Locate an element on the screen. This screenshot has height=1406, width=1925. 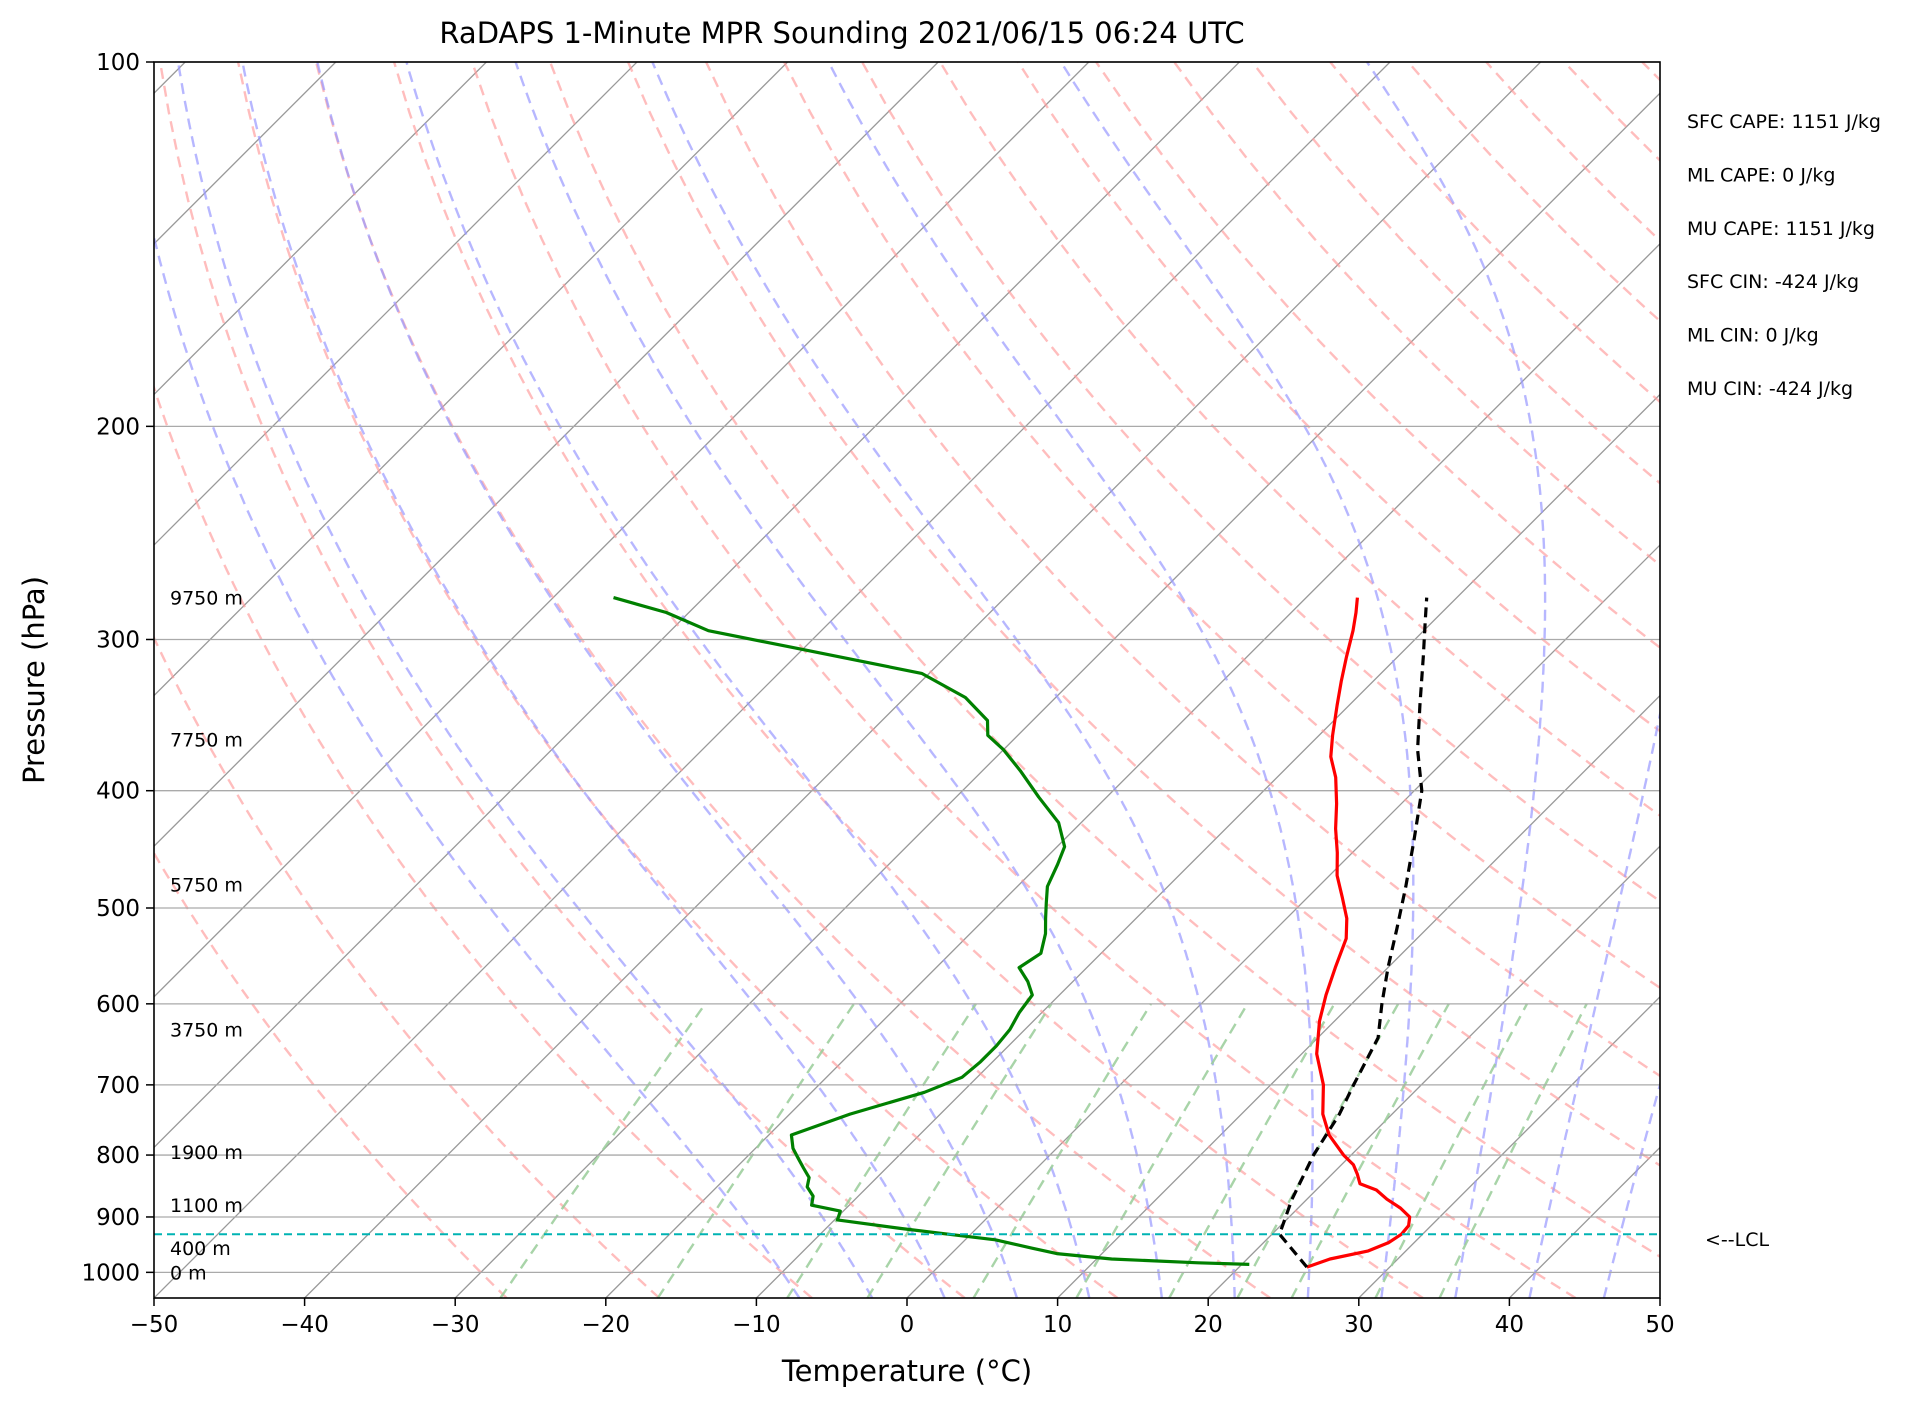
stability-index-label: SFC CIN: -424 J/kg is located at coordinates (1773, 282).